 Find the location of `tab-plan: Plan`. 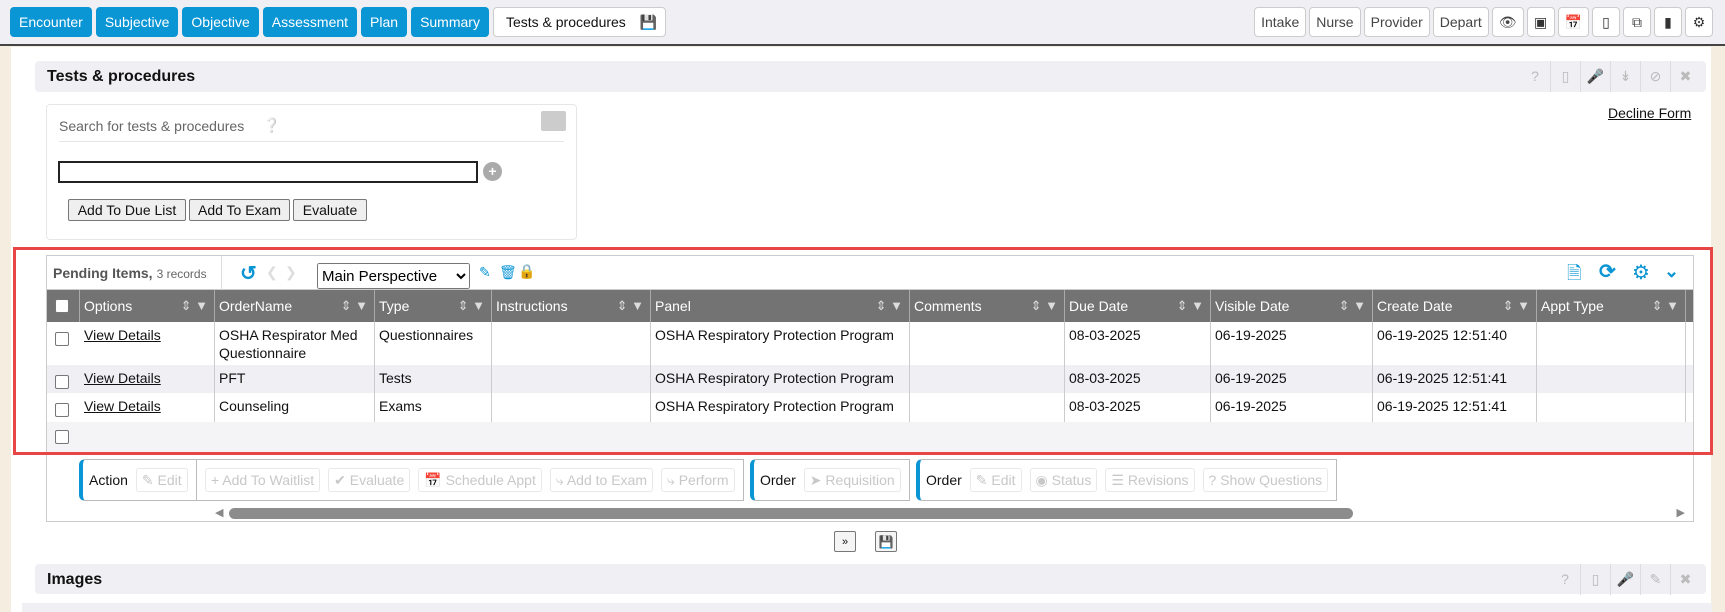

tab-plan: Plan is located at coordinates (384, 22).